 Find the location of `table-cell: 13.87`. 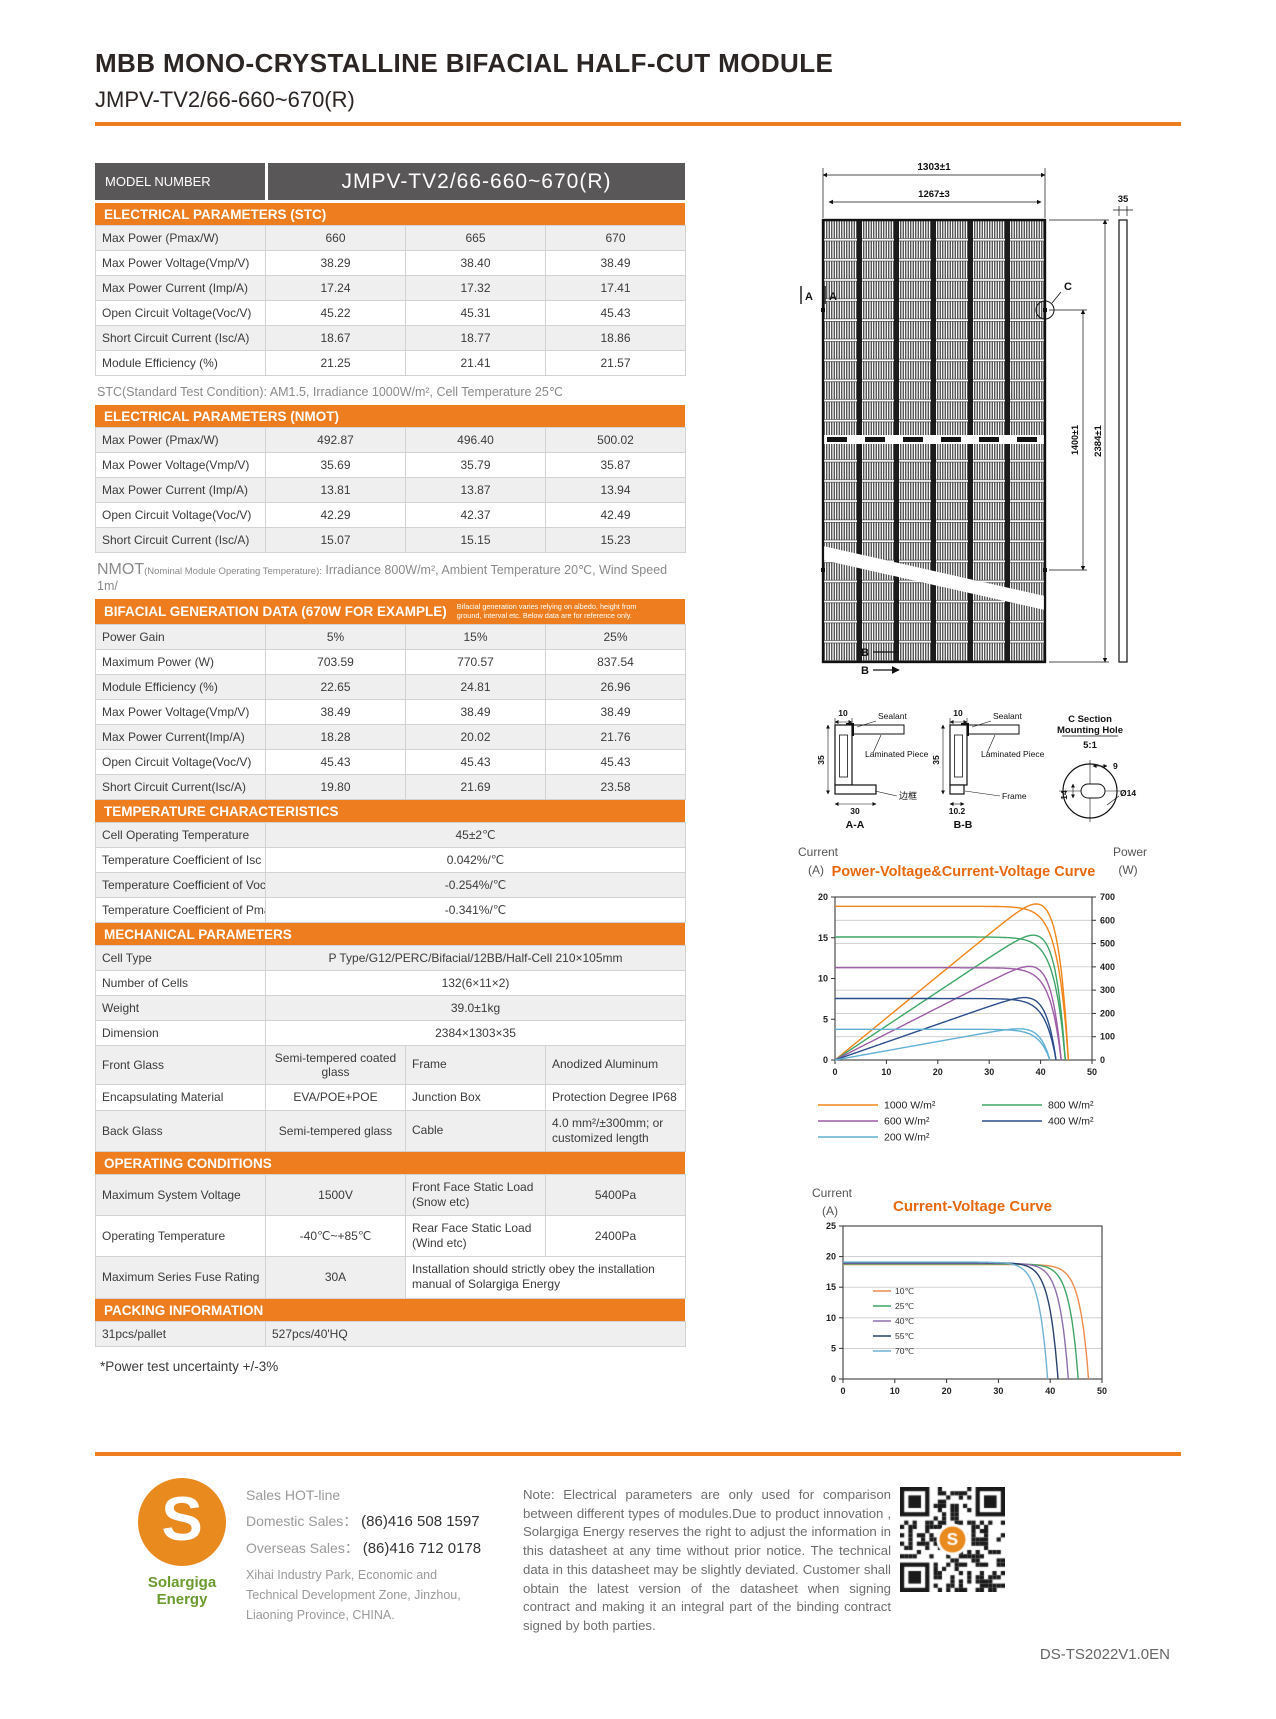

table-cell: 13.87 is located at coordinates (475, 490).